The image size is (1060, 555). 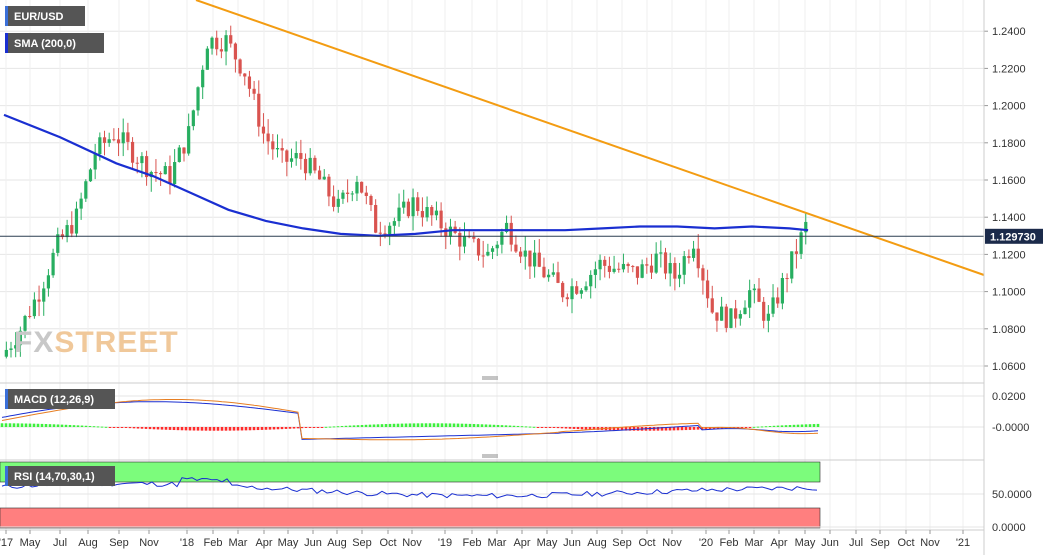 What do you see at coordinates (1009, 528) in the screenshot?
I see `y-tick-label: 0.0000` at bounding box center [1009, 528].